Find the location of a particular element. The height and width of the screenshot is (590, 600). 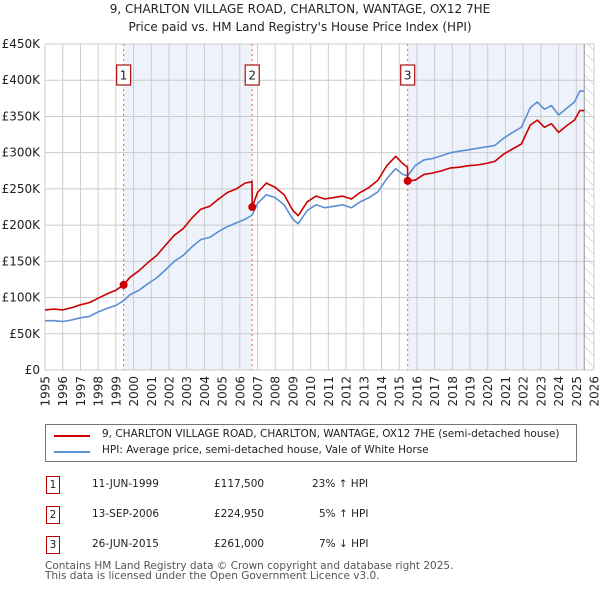

sale-2-box is located at coordinates (252, 75).